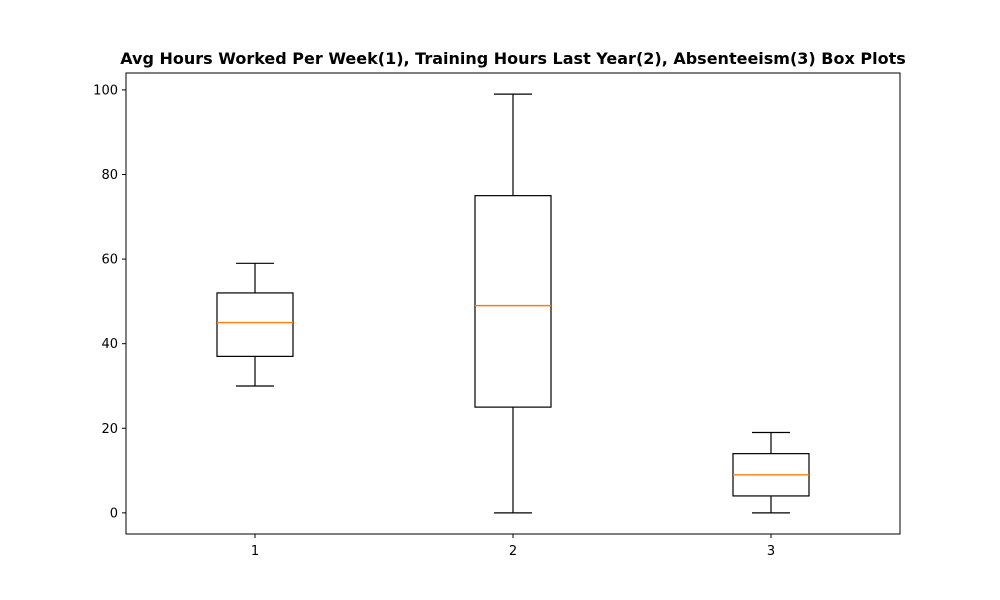 Image resolution: width=1000 pixels, height=600 pixels. Describe the element at coordinates (255, 551) in the screenshot. I see `x-tick-label-1: 1` at that location.